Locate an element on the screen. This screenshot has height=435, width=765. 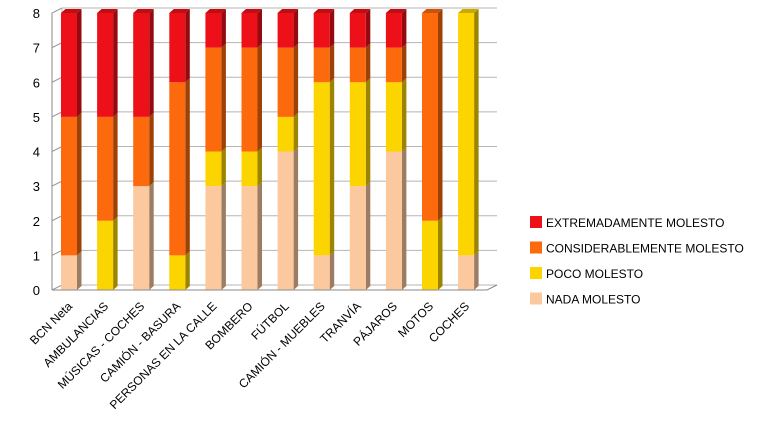
y-tick-label: 0 is located at coordinates (36, 290).